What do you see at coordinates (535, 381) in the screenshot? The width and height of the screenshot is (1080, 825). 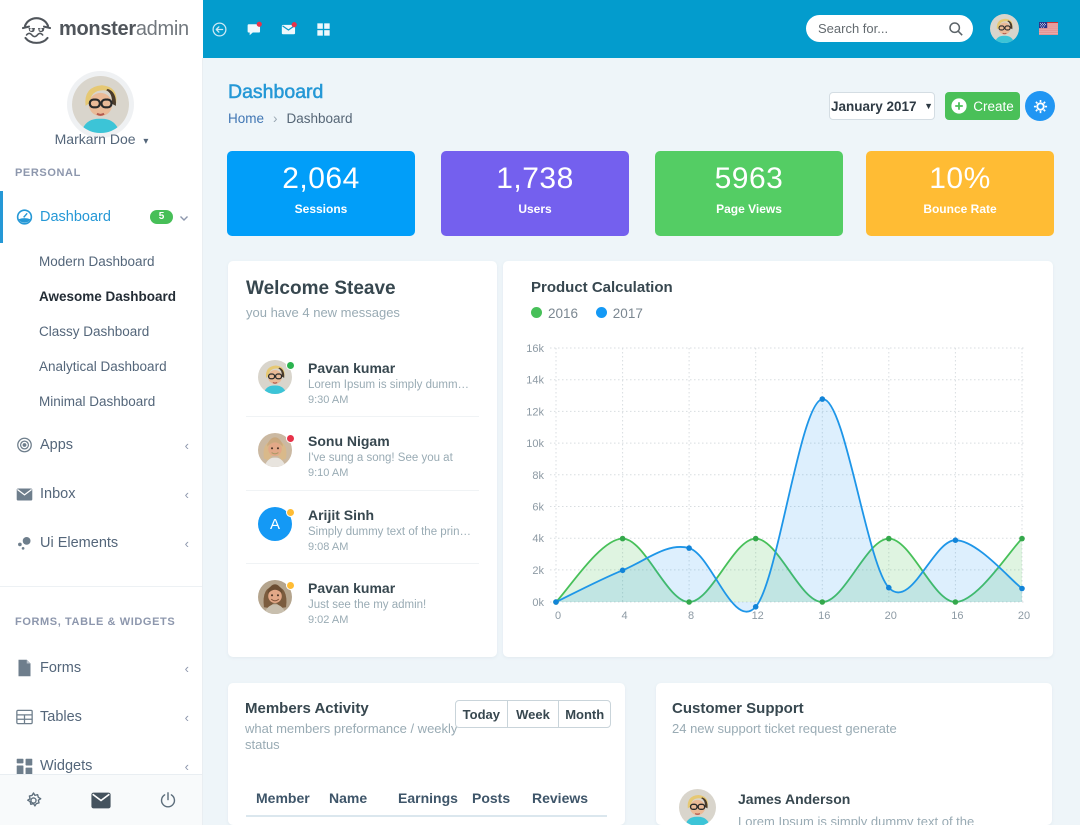 I see `svg-text: 14k` at bounding box center [535, 381].